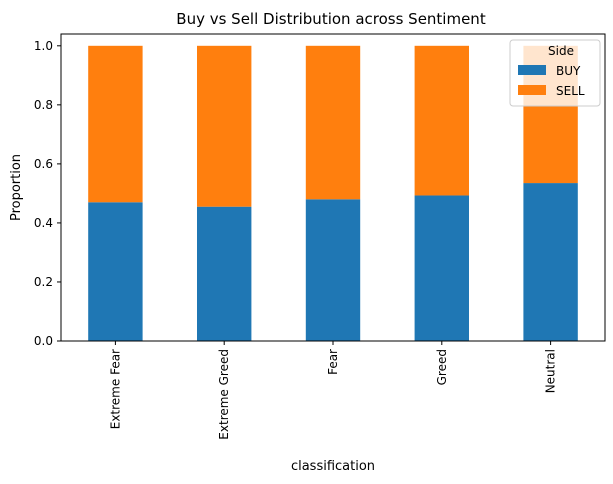 The width and height of the screenshot is (613, 484). Describe the element at coordinates (224, 126) in the screenshot. I see `bar-sell-extreme-greed` at that location.